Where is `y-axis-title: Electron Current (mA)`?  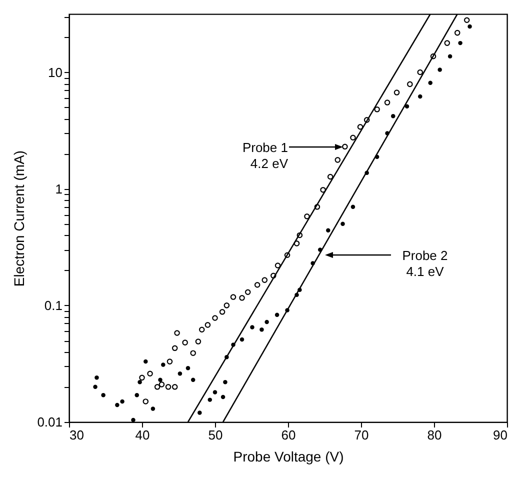 y-axis-title: Electron Current (mA) is located at coordinates (19, 218).